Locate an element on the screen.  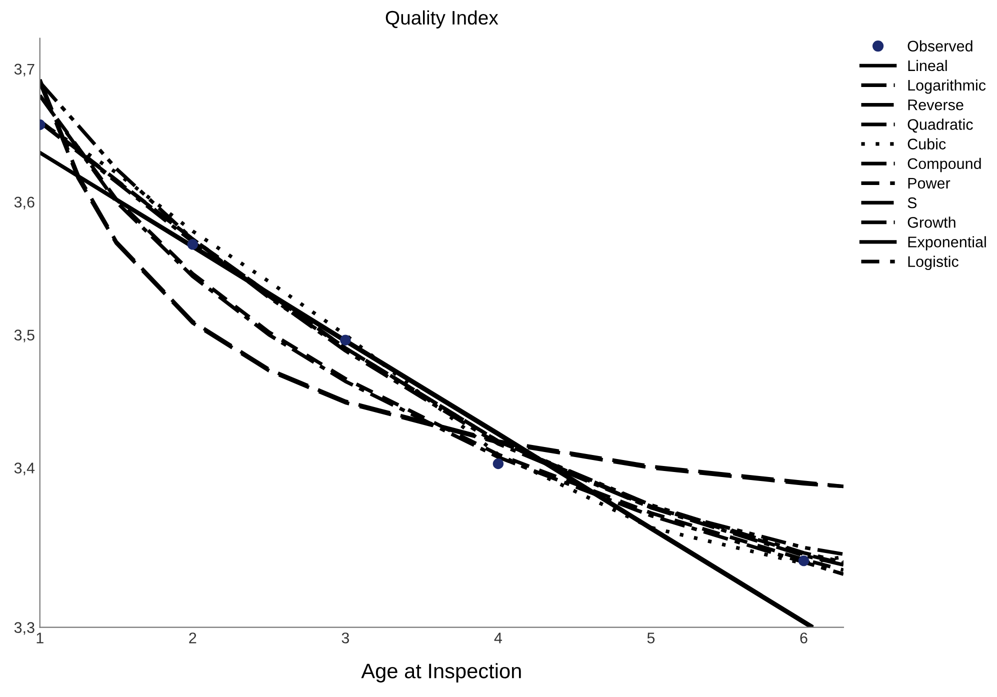
x-tick-label: 6 is located at coordinates (804, 638).